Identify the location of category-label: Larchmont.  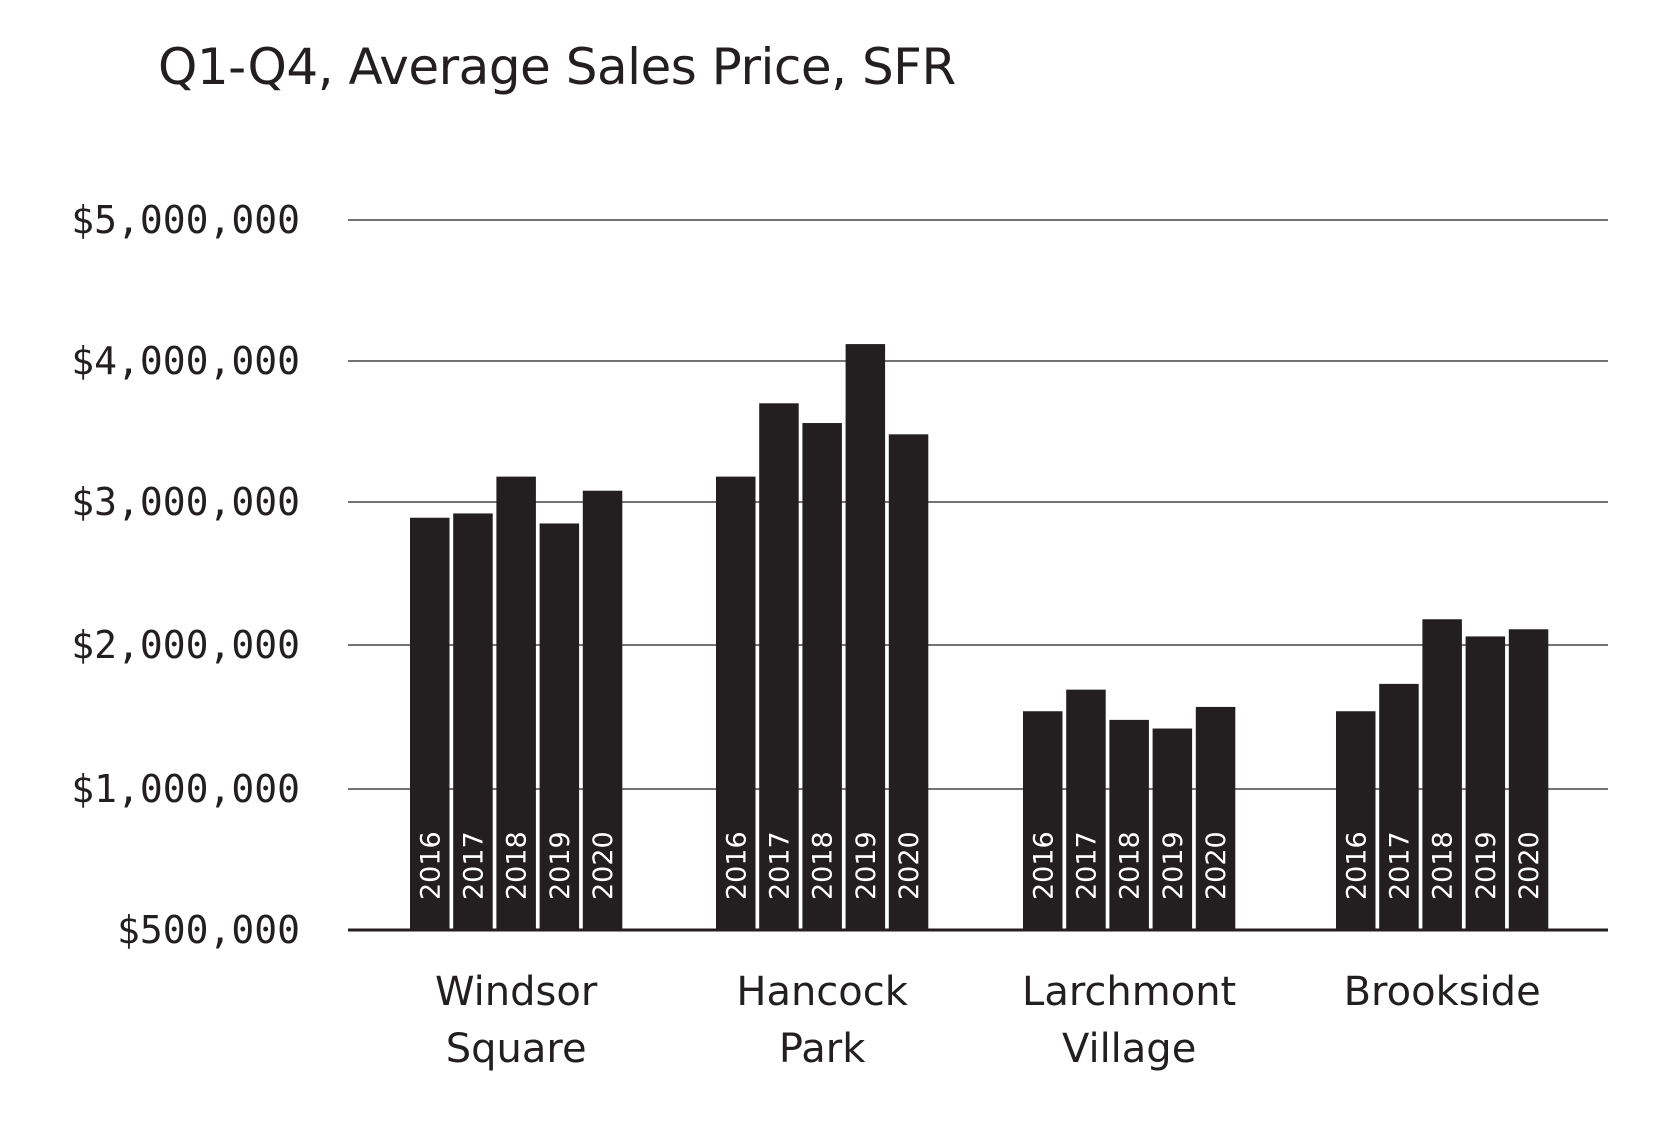
(1129, 992).